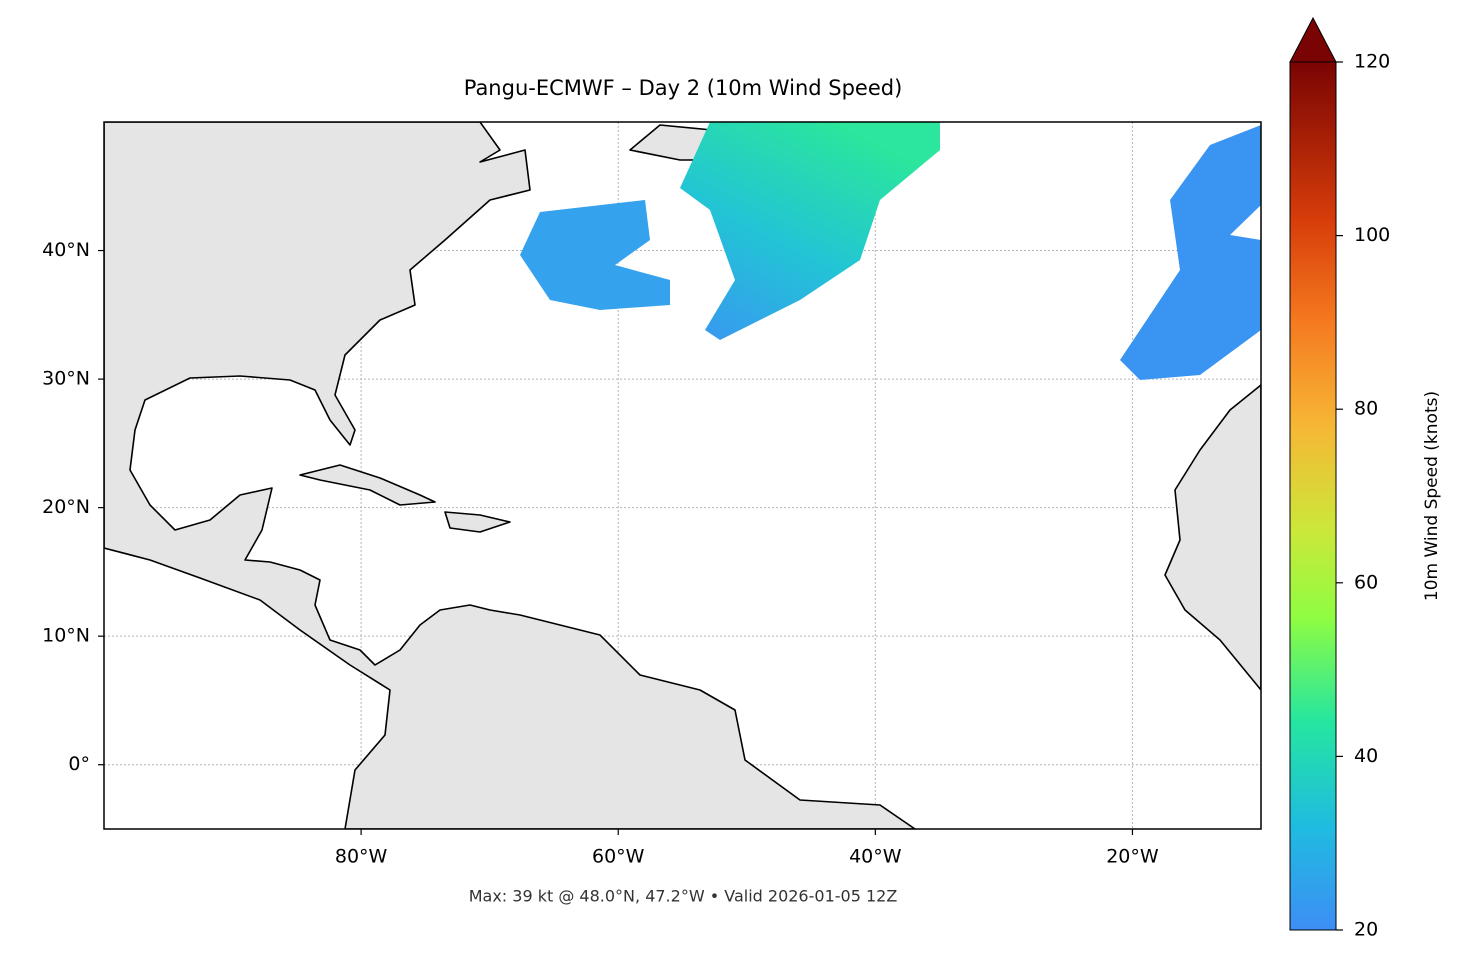  What do you see at coordinates (1366, 582) in the screenshot?
I see `colorbar-tick-label: 60` at bounding box center [1366, 582].